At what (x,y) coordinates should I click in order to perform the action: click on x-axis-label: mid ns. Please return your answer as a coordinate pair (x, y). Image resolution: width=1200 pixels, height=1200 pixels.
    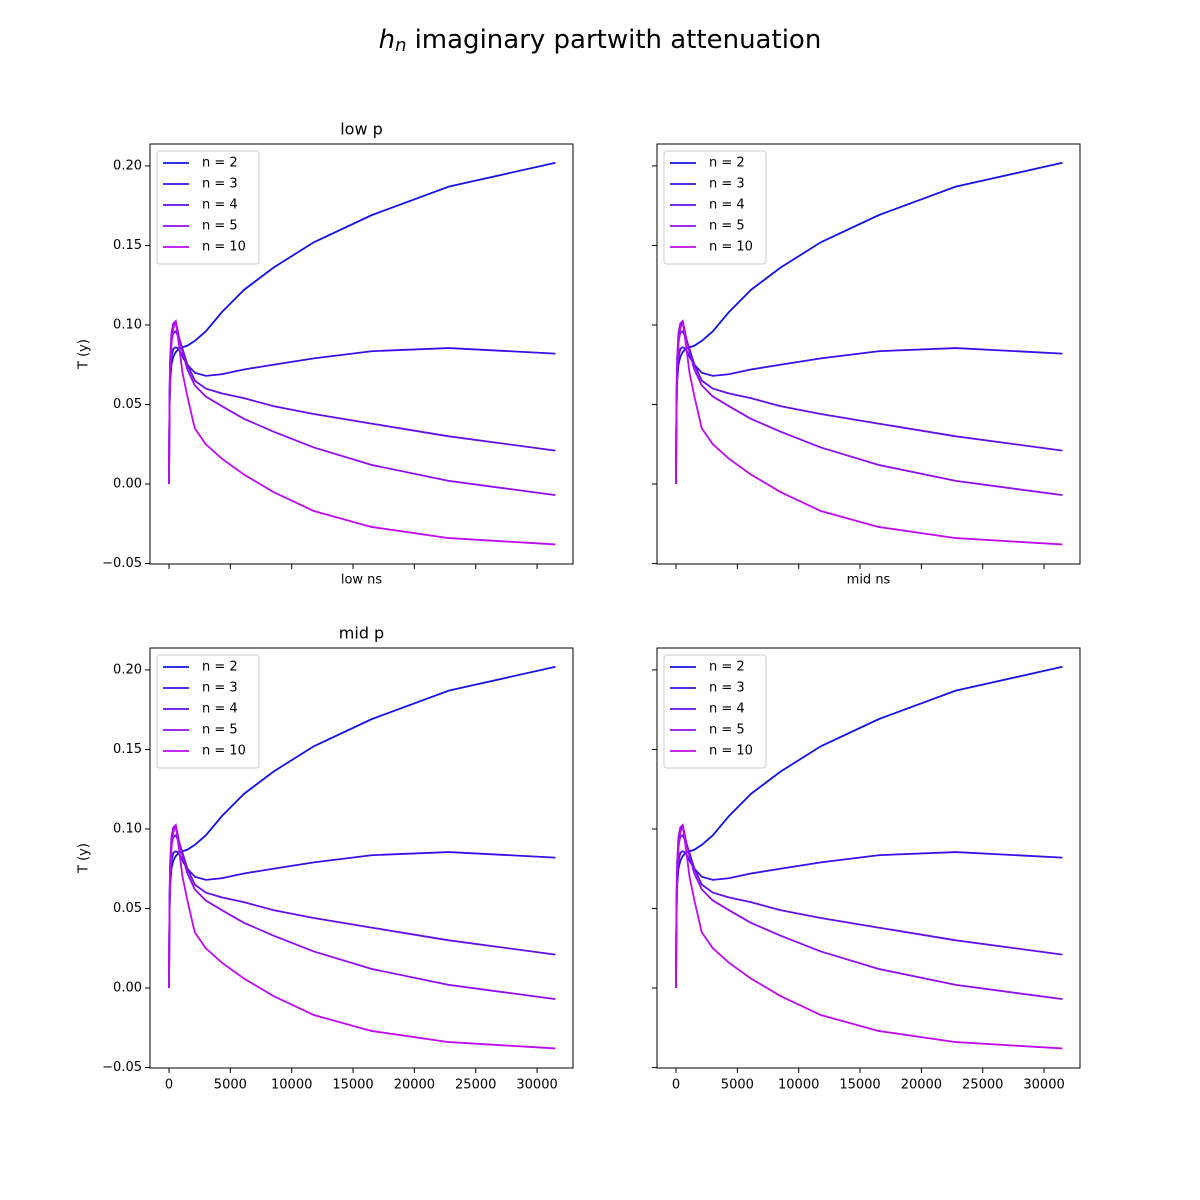
    Looking at the image, I should click on (869, 580).